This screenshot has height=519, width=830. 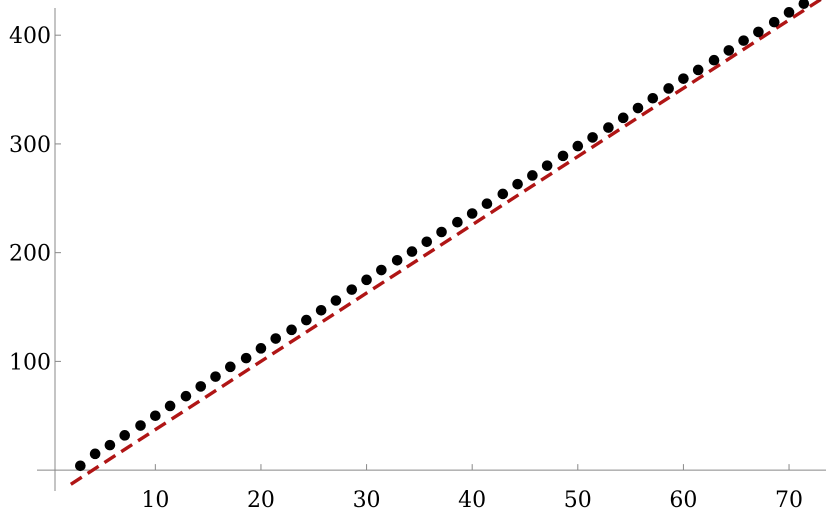 I want to click on x-tick-label: 20, so click(x=261, y=500).